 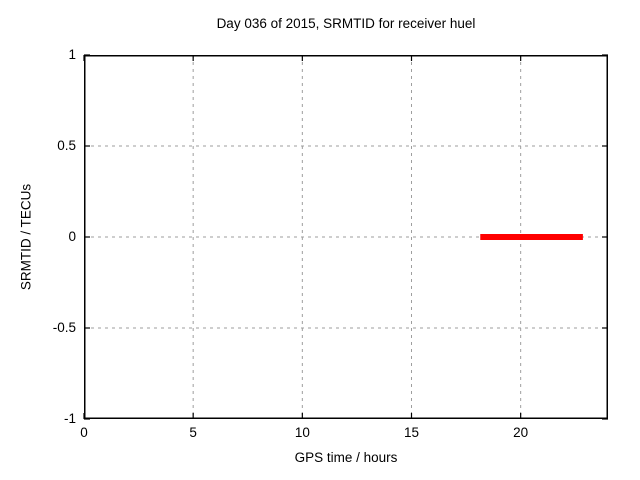 I want to click on y-tick-label: -0.5, so click(x=64, y=327).